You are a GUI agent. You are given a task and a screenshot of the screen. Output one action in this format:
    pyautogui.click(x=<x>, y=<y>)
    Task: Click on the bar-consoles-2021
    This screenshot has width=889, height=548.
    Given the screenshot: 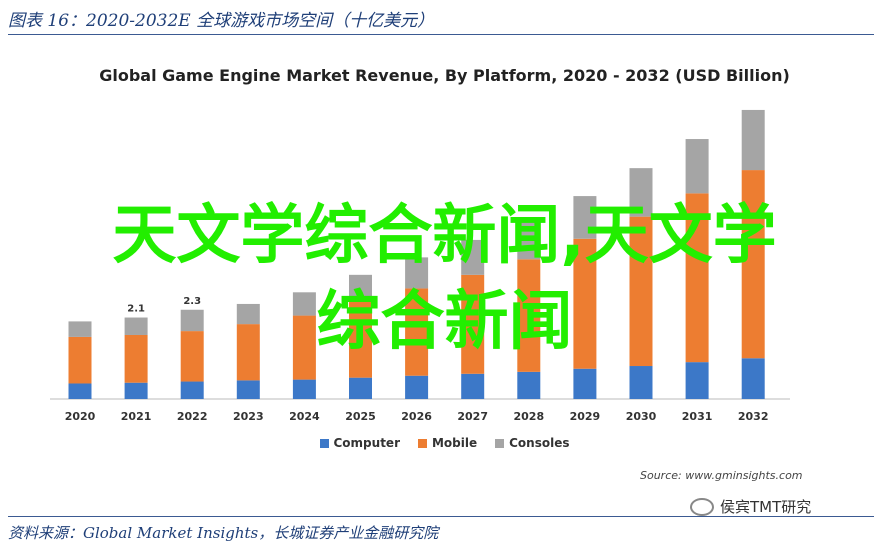 What is the action you would take?
    pyautogui.click(x=136, y=326)
    